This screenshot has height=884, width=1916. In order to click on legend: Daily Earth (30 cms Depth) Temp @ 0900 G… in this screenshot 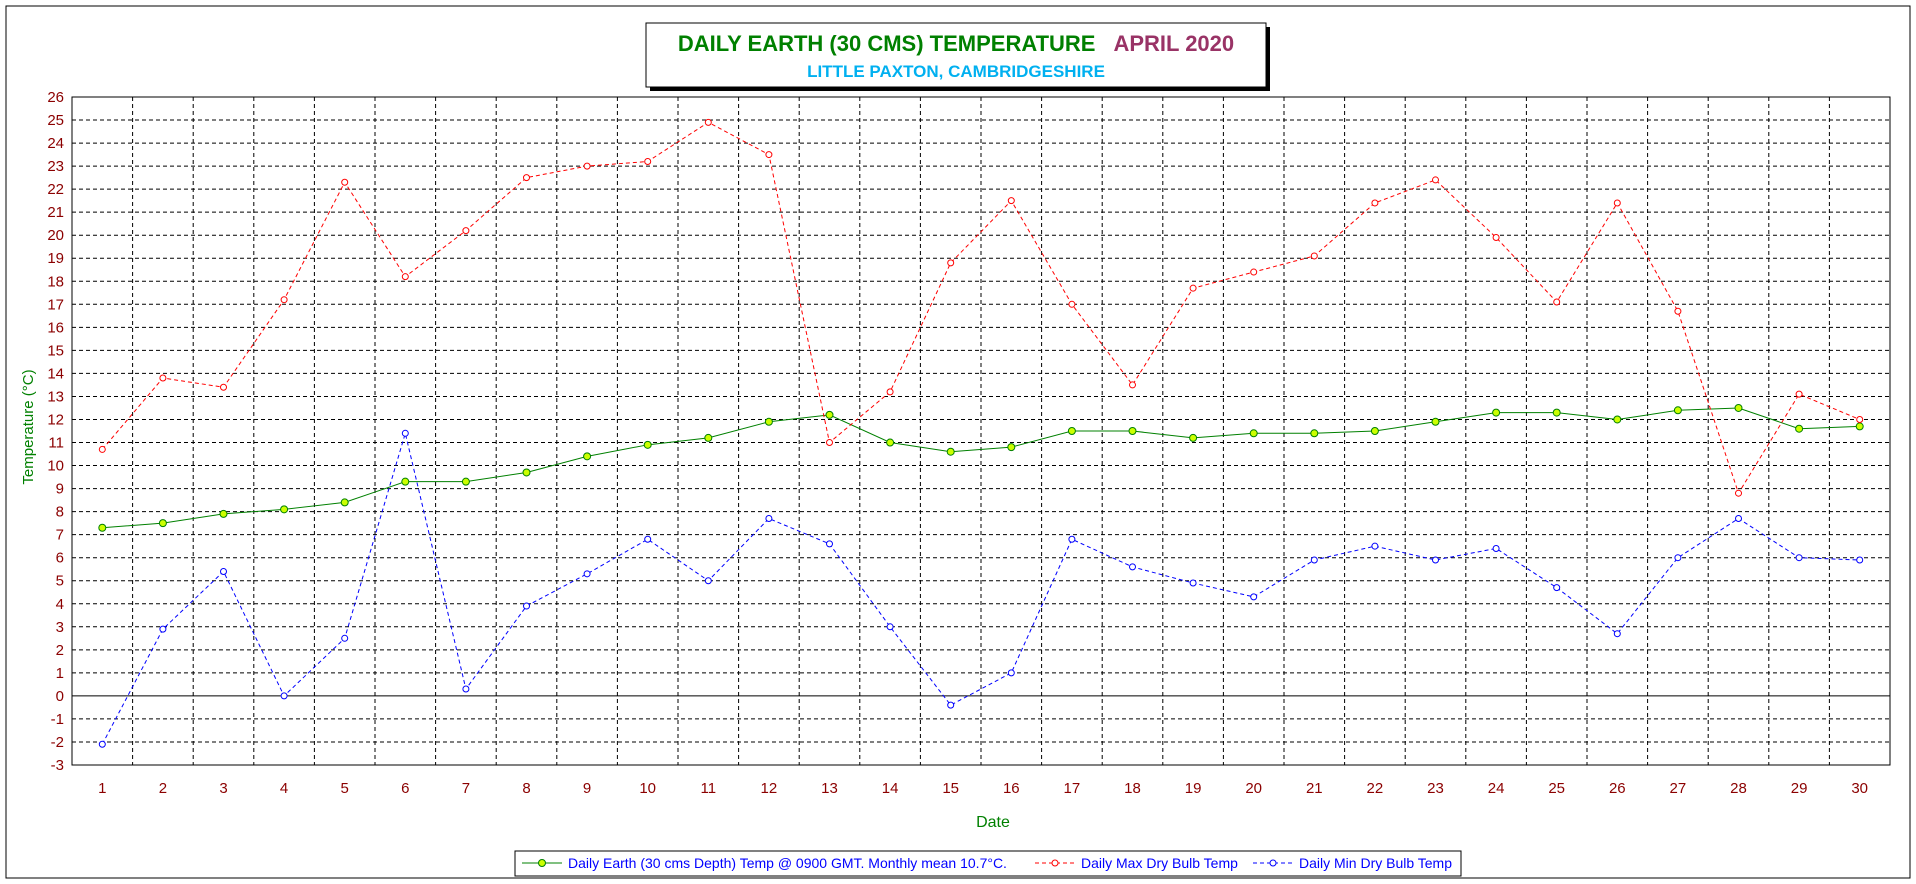, I will do `click(988, 863)`.